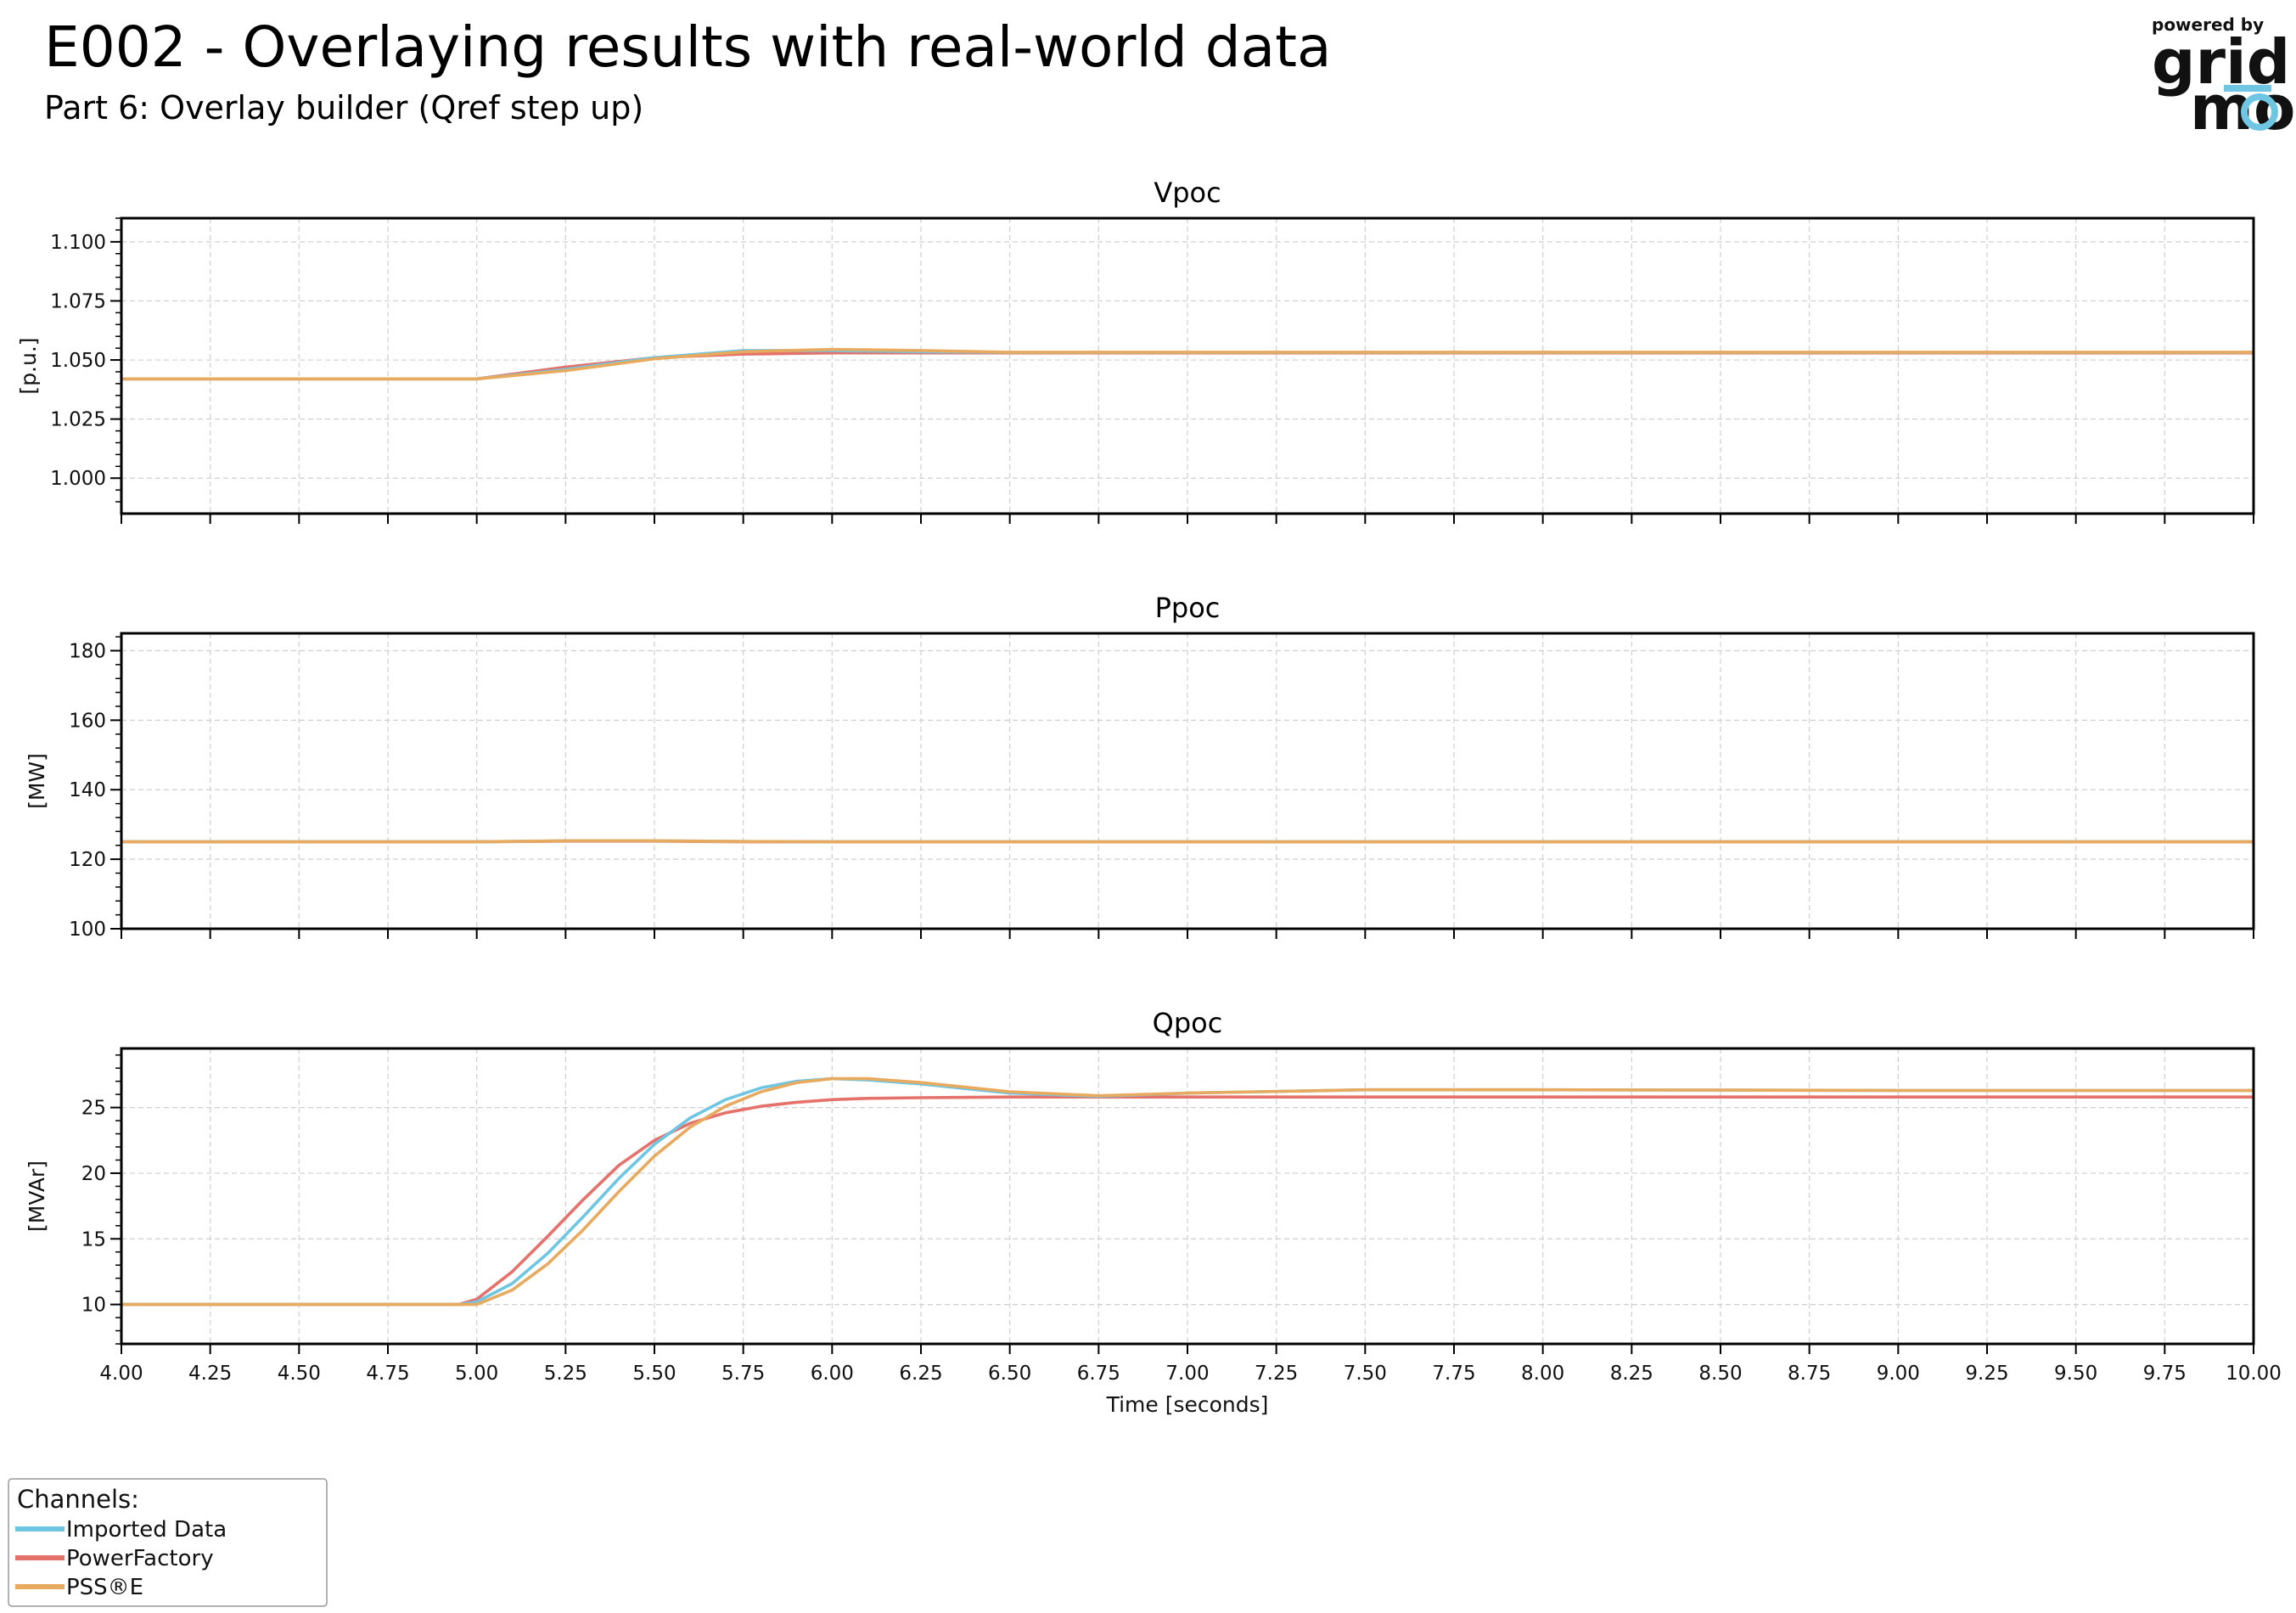 This screenshot has width=2296, height=1613. Describe the element at coordinates (146, 1530) in the screenshot. I see `legend-label-imported-data: Imported Data` at that location.